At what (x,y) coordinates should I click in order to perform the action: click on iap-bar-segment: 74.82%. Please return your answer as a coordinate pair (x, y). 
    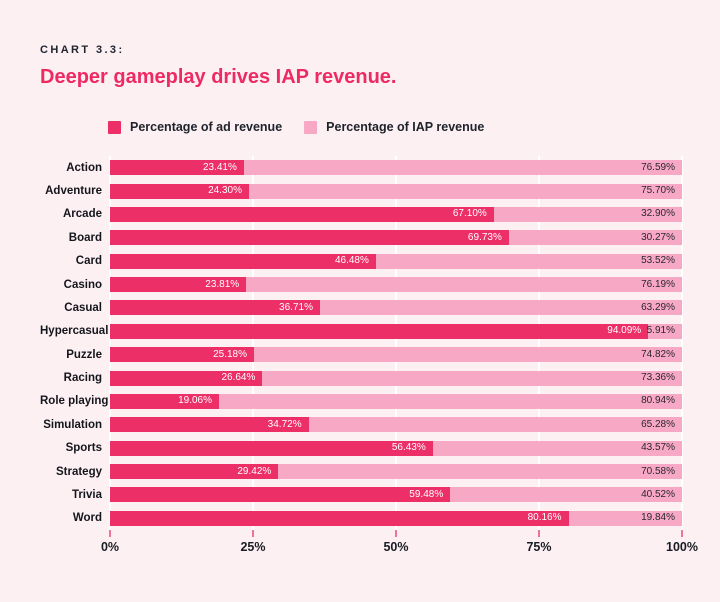
    Looking at the image, I should click on (468, 355).